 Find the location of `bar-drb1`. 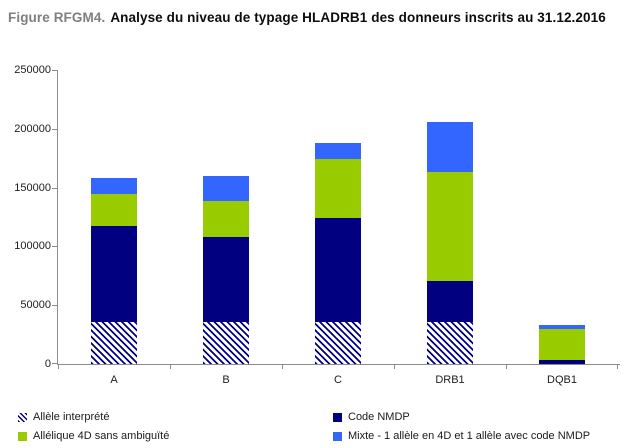

bar-drb1 is located at coordinates (450, 243).